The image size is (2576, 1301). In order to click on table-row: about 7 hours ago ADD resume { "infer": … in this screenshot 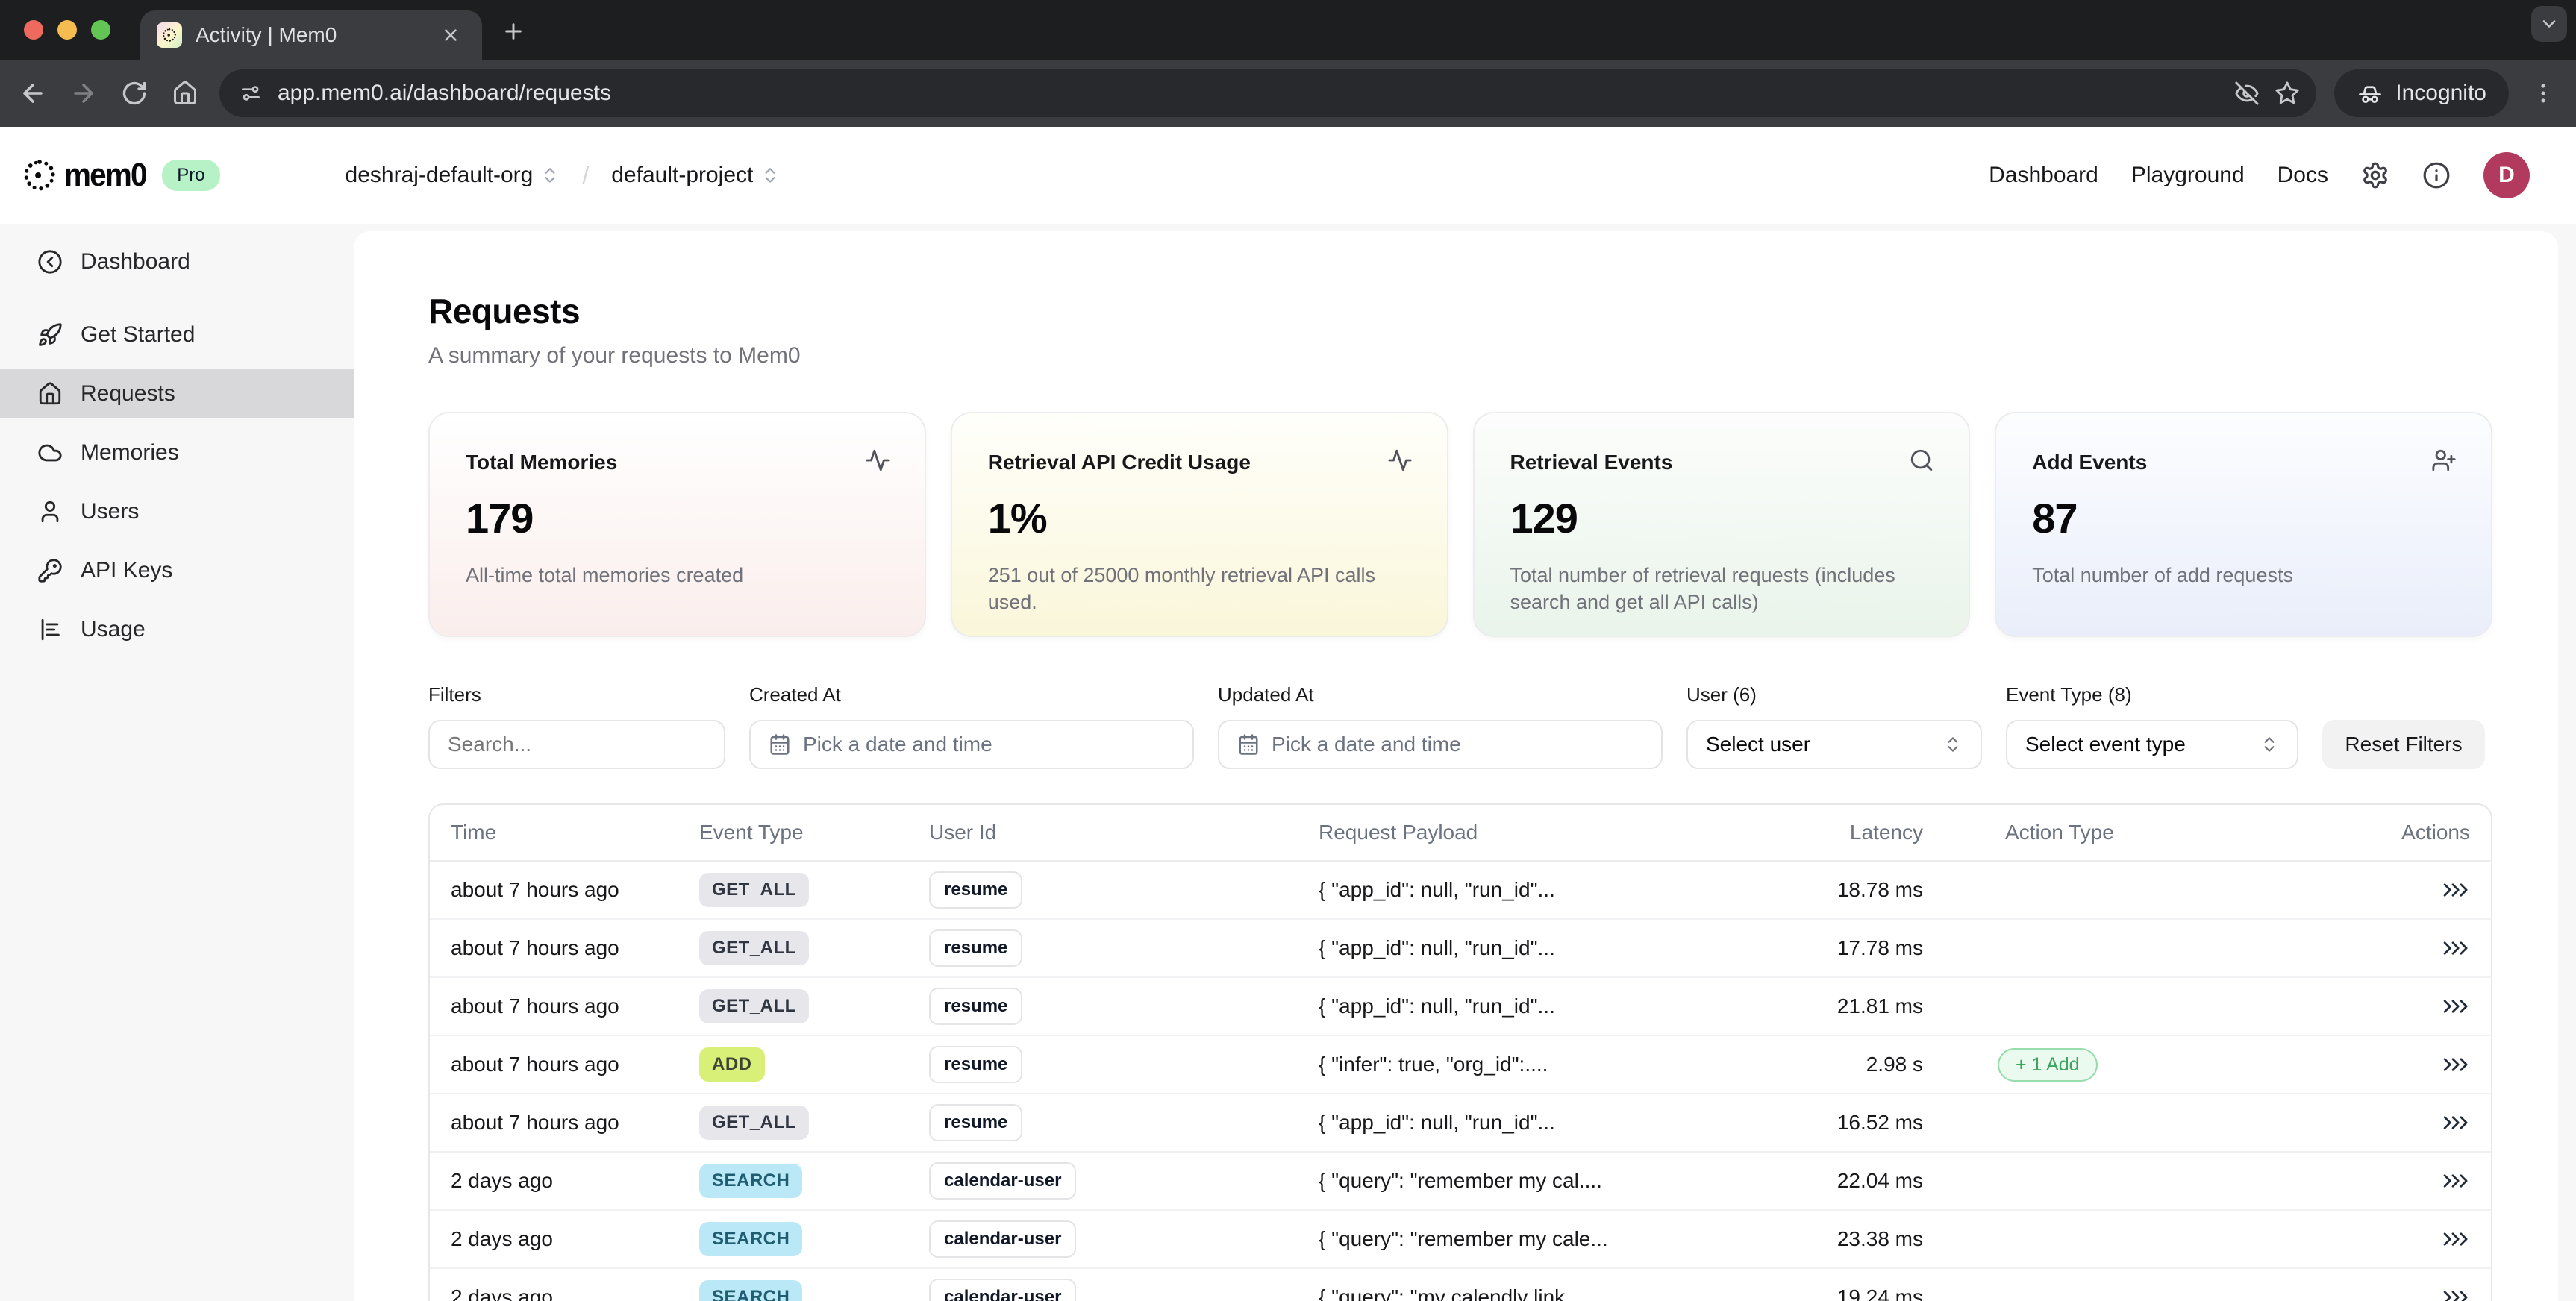, I will do `click(1460, 1065)`.